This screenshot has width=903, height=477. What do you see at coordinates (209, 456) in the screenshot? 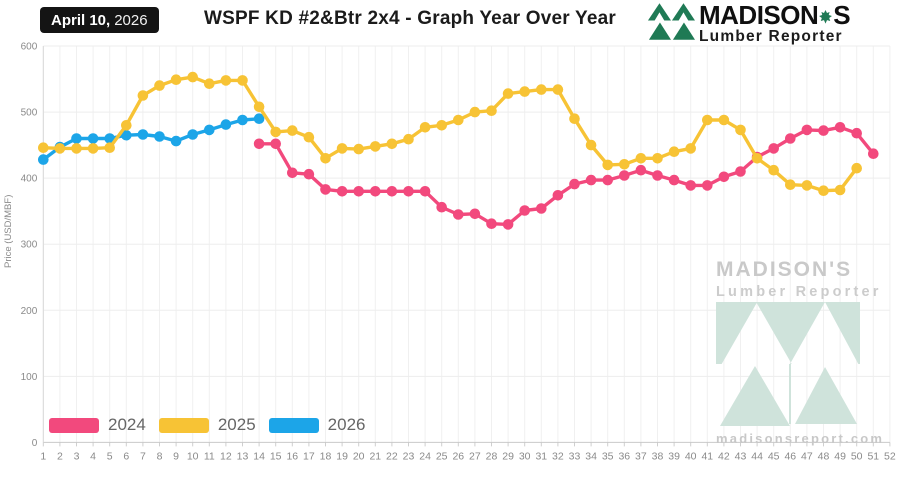
I see `svg-text: 11` at bounding box center [209, 456].